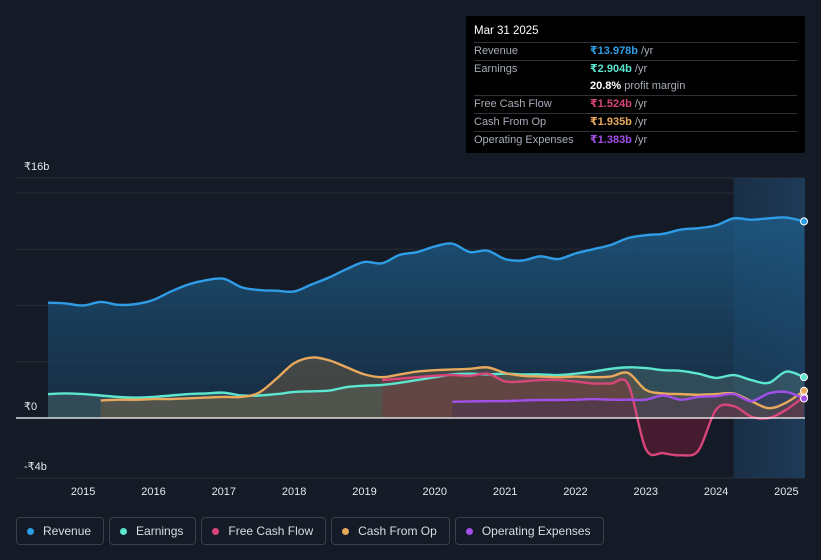 This screenshot has height=560, width=821. I want to click on legend-label: Earnings, so click(160, 531).